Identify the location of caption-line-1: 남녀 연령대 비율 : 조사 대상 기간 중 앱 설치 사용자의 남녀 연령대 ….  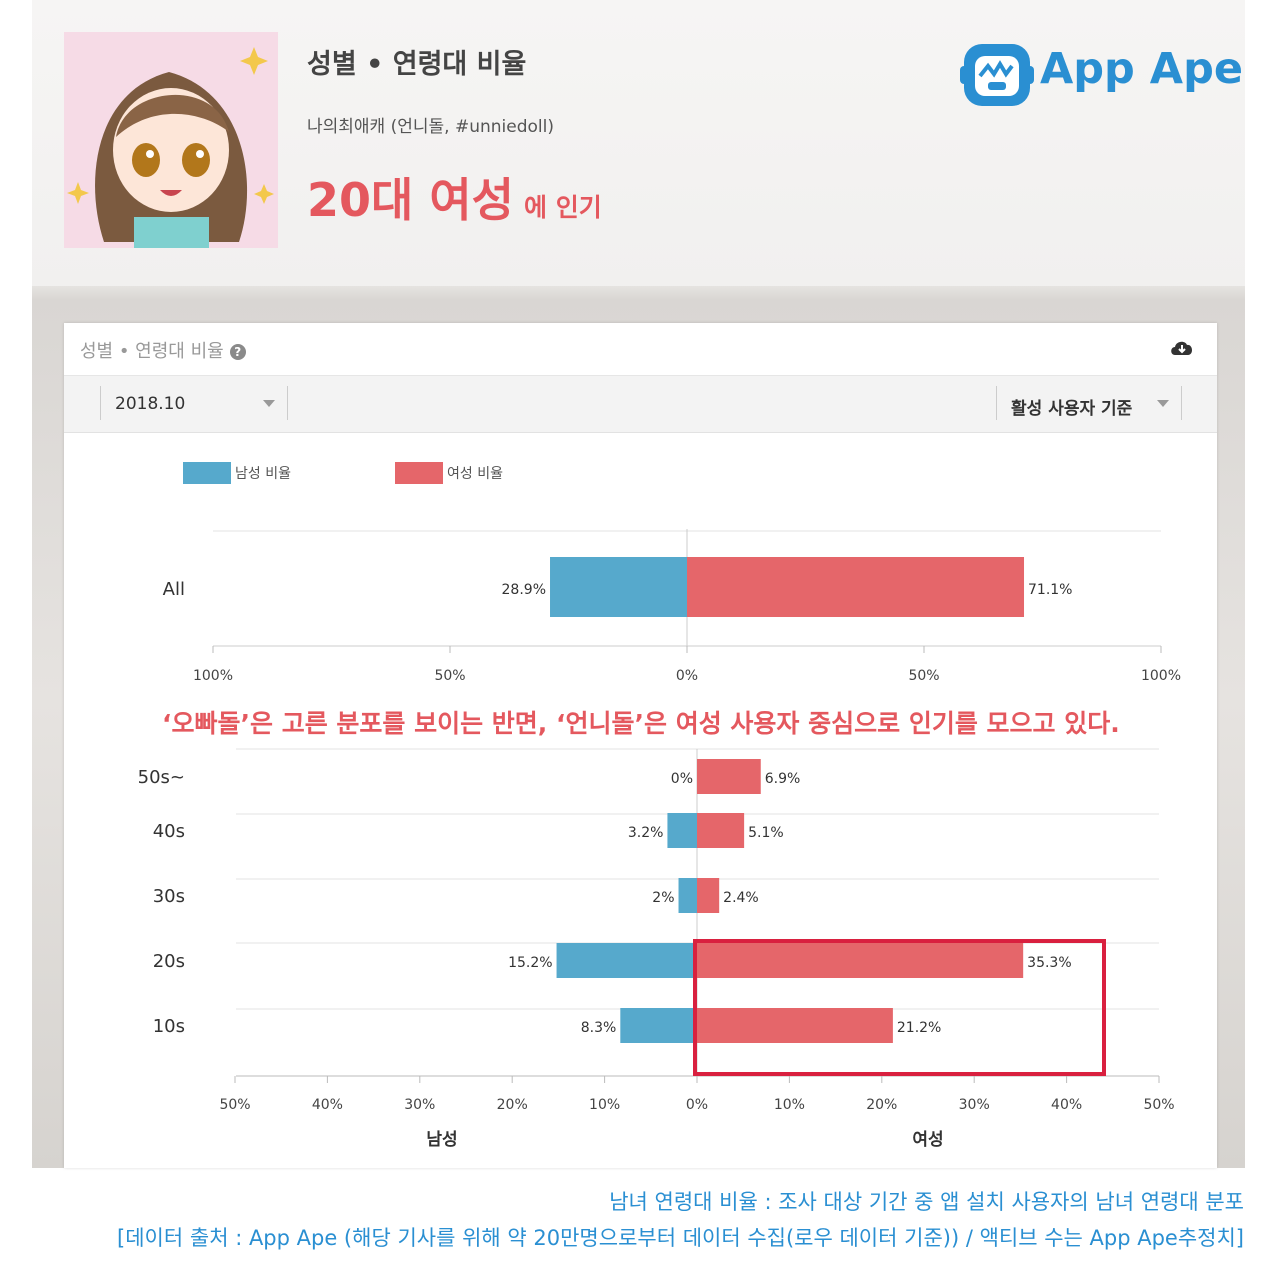
(926, 1202).